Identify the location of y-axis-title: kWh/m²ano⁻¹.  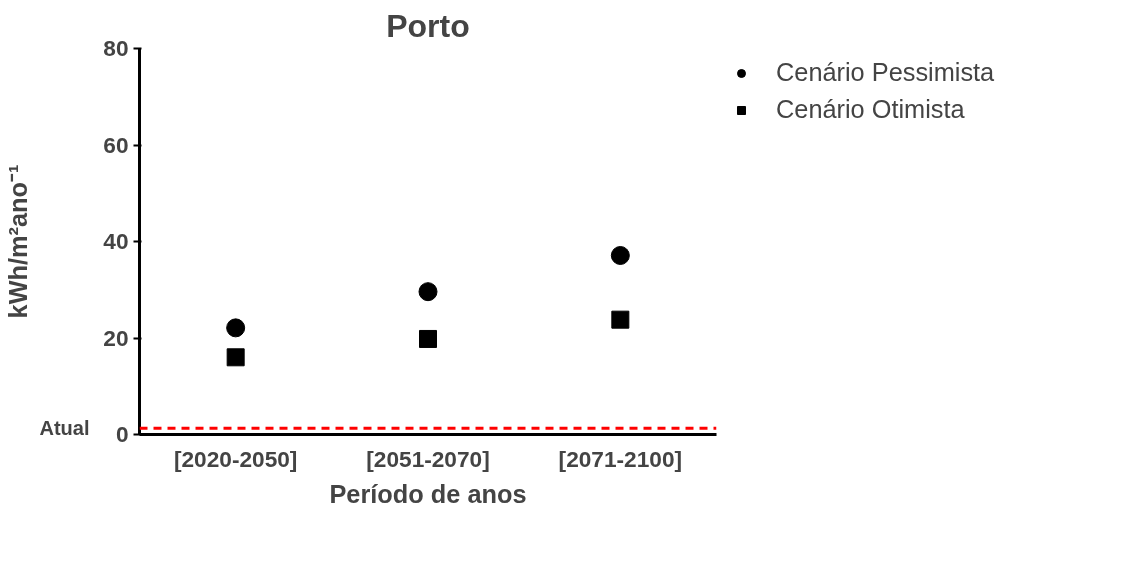
(17, 241).